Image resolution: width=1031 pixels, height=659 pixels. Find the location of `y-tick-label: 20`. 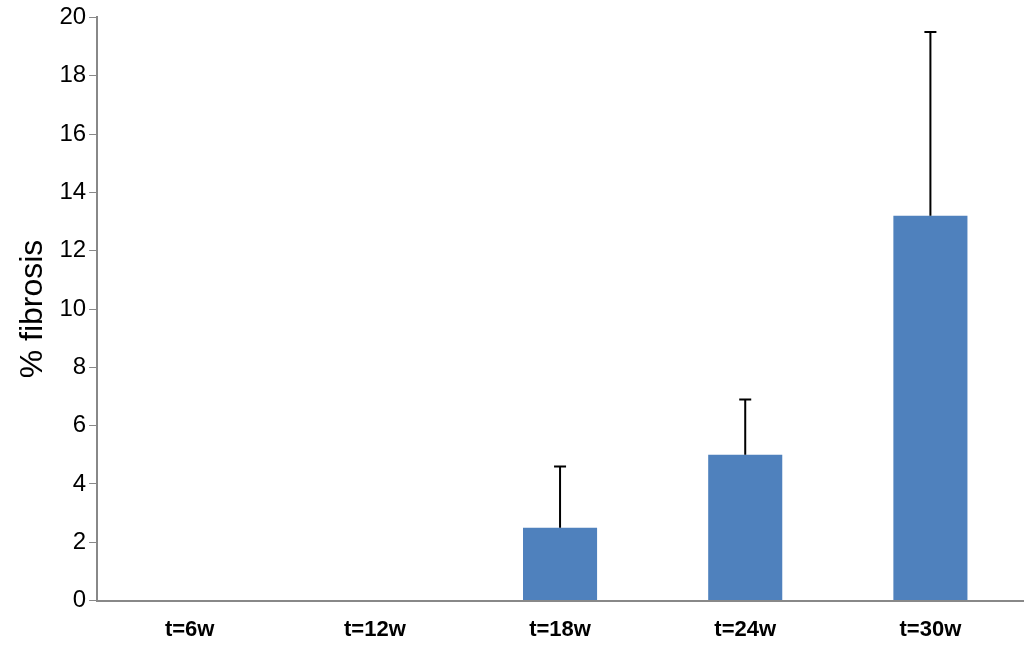

y-tick-label: 20 is located at coordinates (73, 16).